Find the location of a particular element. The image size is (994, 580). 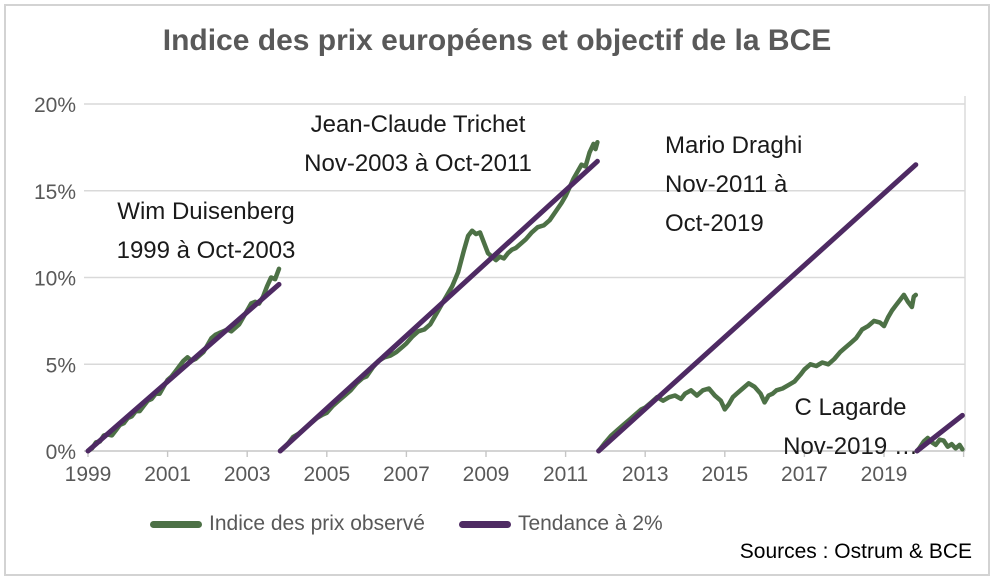

y-tick-label: 10% is located at coordinates (55, 279).